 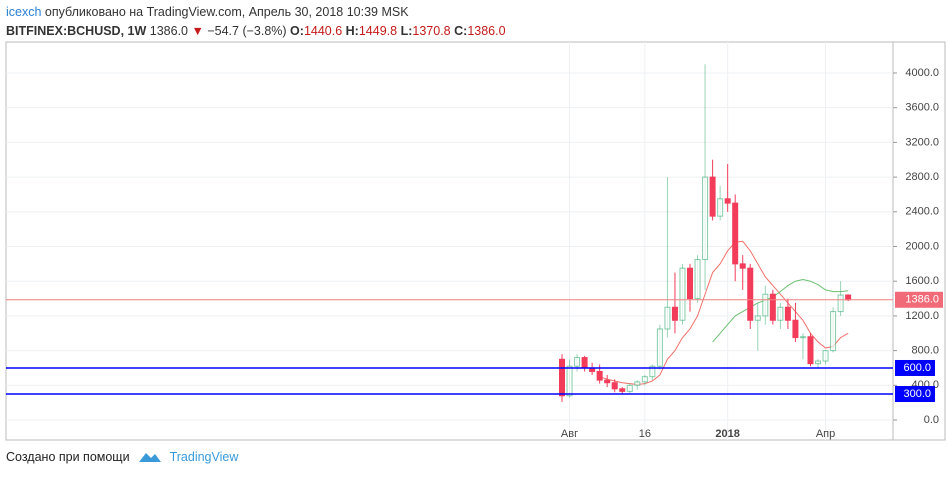 I want to click on price-label: 1386.0, so click(x=922, y=300).